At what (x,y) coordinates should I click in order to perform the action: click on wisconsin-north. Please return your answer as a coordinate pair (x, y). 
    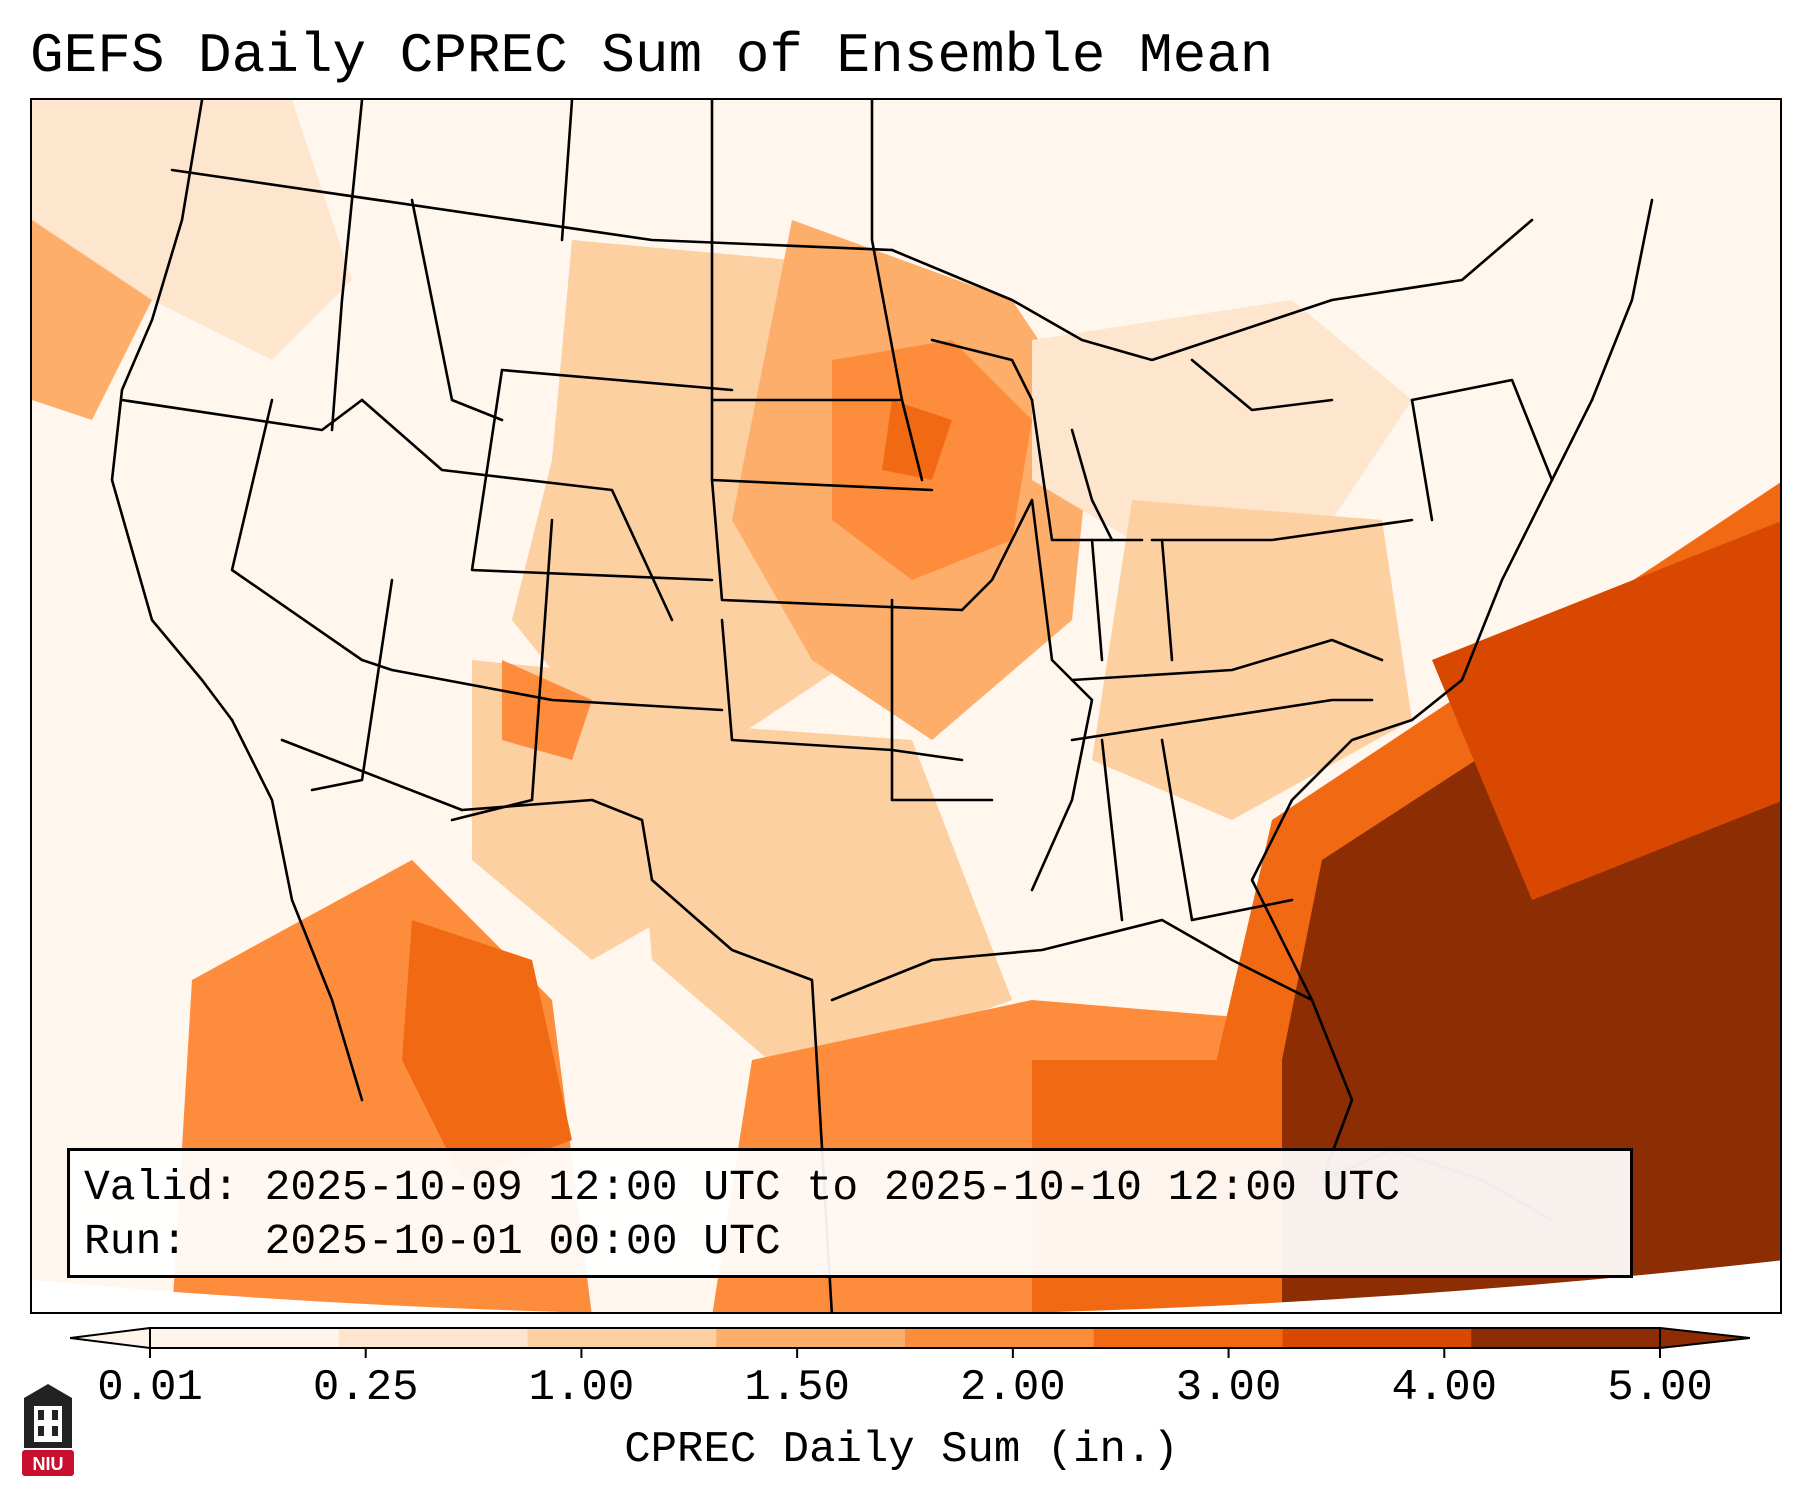
    Looking at the image, I should click on (982, 370).